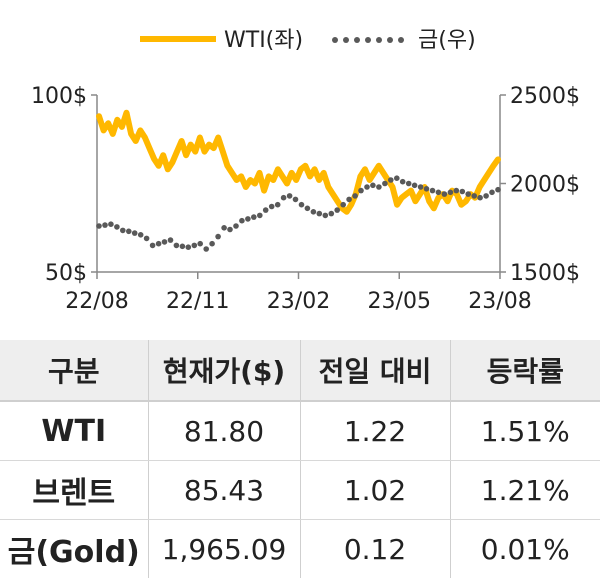 The width and height of the screenshot is (600, 578). I want to click on table-row: WTI 81.80 1.22 1.51%, so click(300, 431).